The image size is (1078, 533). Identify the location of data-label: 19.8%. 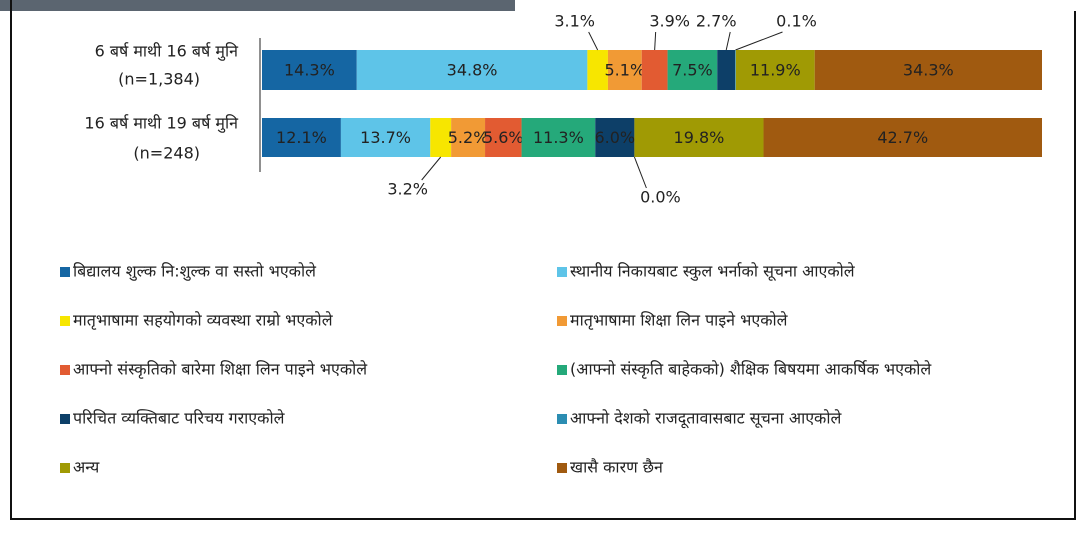
(699, 137).